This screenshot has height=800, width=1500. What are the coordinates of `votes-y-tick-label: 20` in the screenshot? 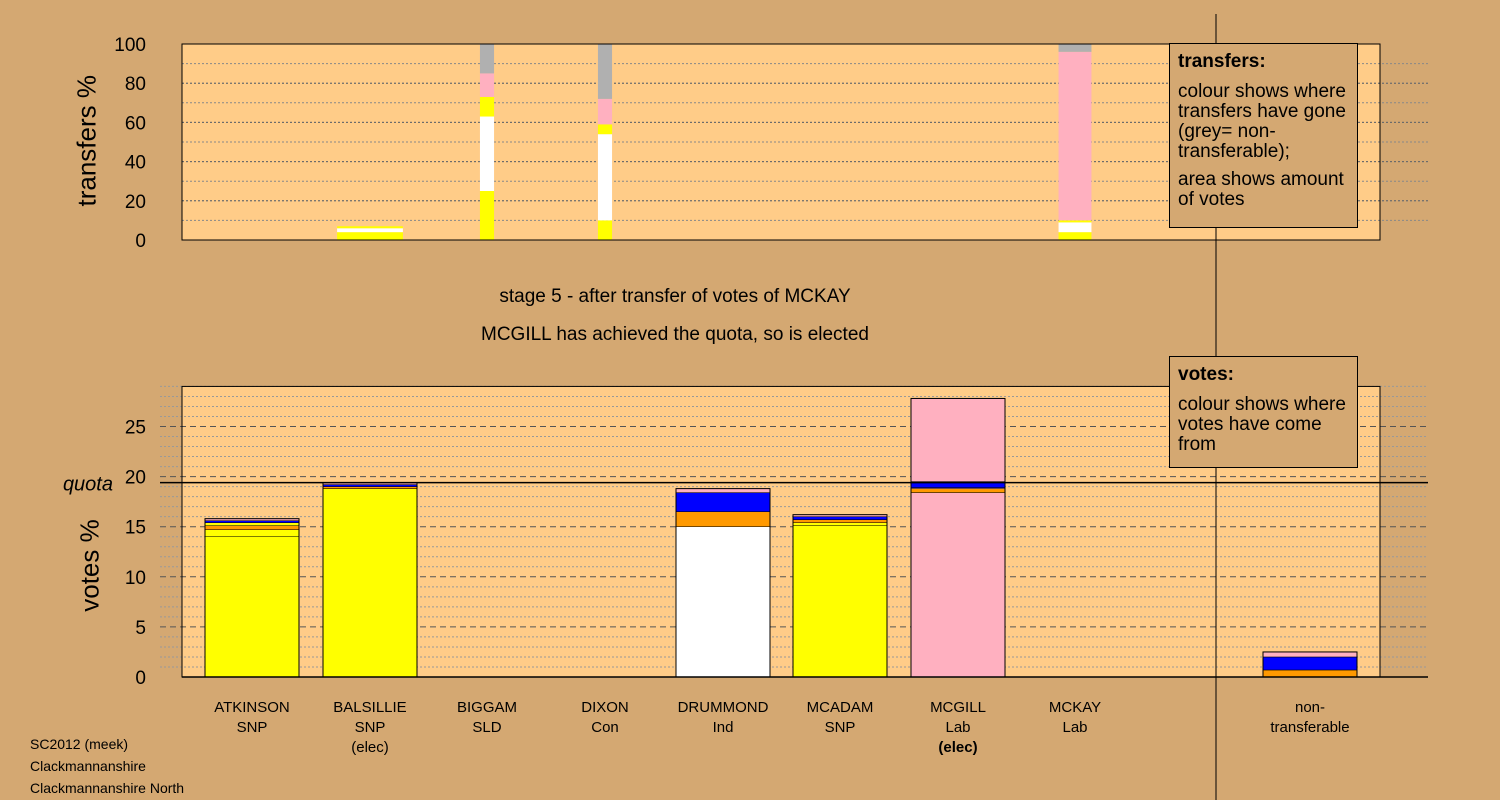 It's located at (135, 478).